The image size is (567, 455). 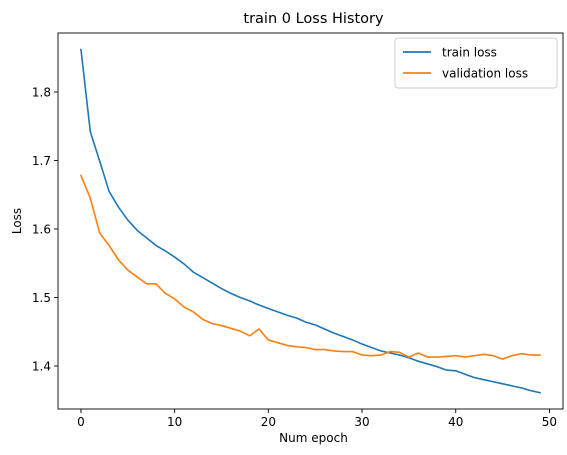 I want to click on x-tick-label: 0, so click(x=81, y=422).